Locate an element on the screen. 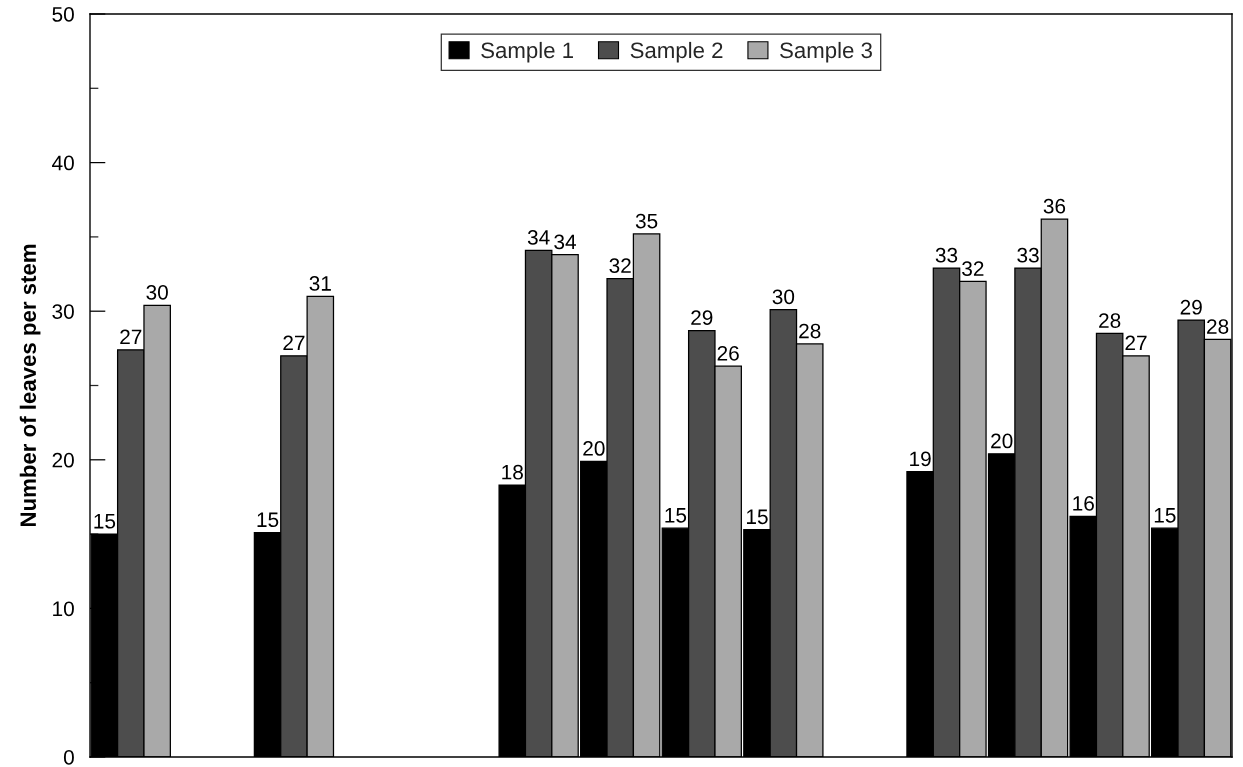  y-tick-label: 0 is located at coordinates (68, 757).